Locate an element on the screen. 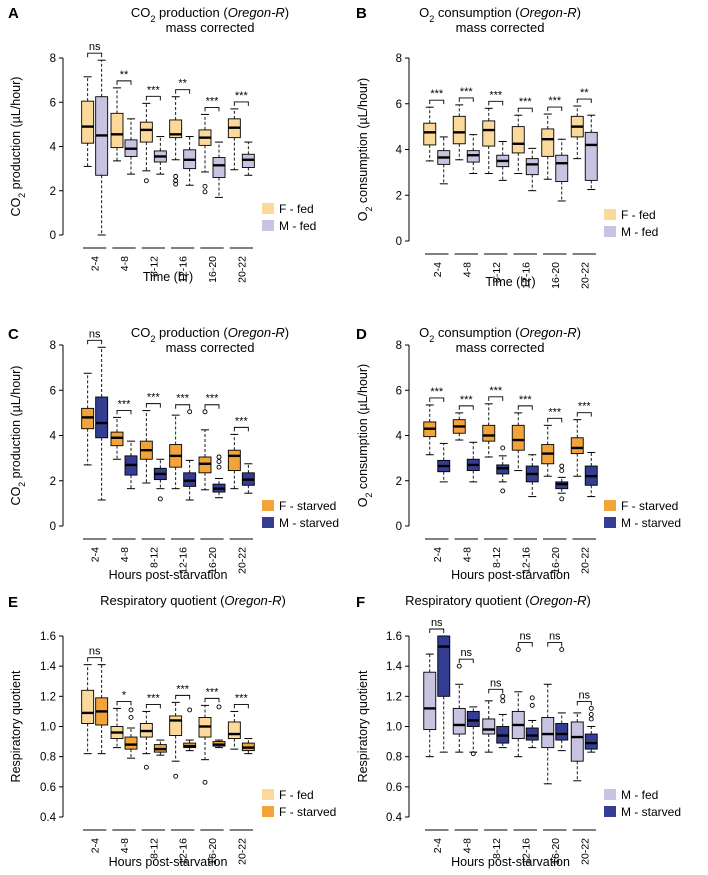  x-tick-label: 20-22 is located at coordinates (585, 275).